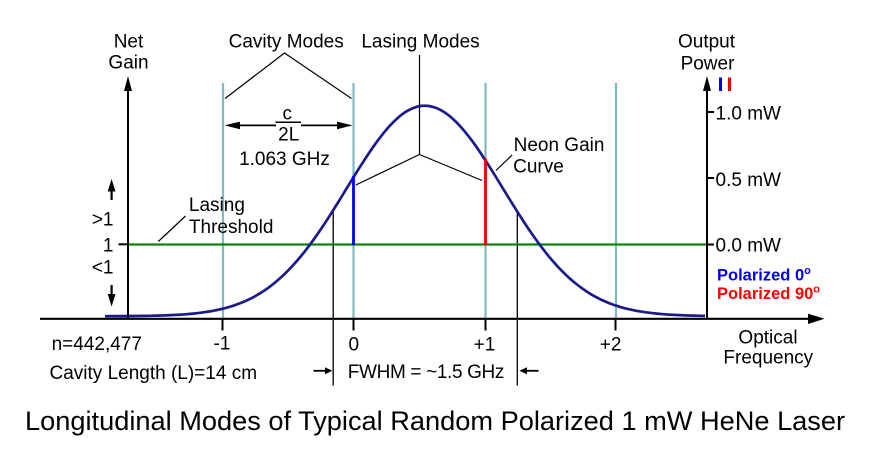 The width and height of the screenshot is (870, 475). What do you see at coordinates (768, 358) in the screenshot?
I see `svg-text: Frequency` at bounding box center [768, 358].